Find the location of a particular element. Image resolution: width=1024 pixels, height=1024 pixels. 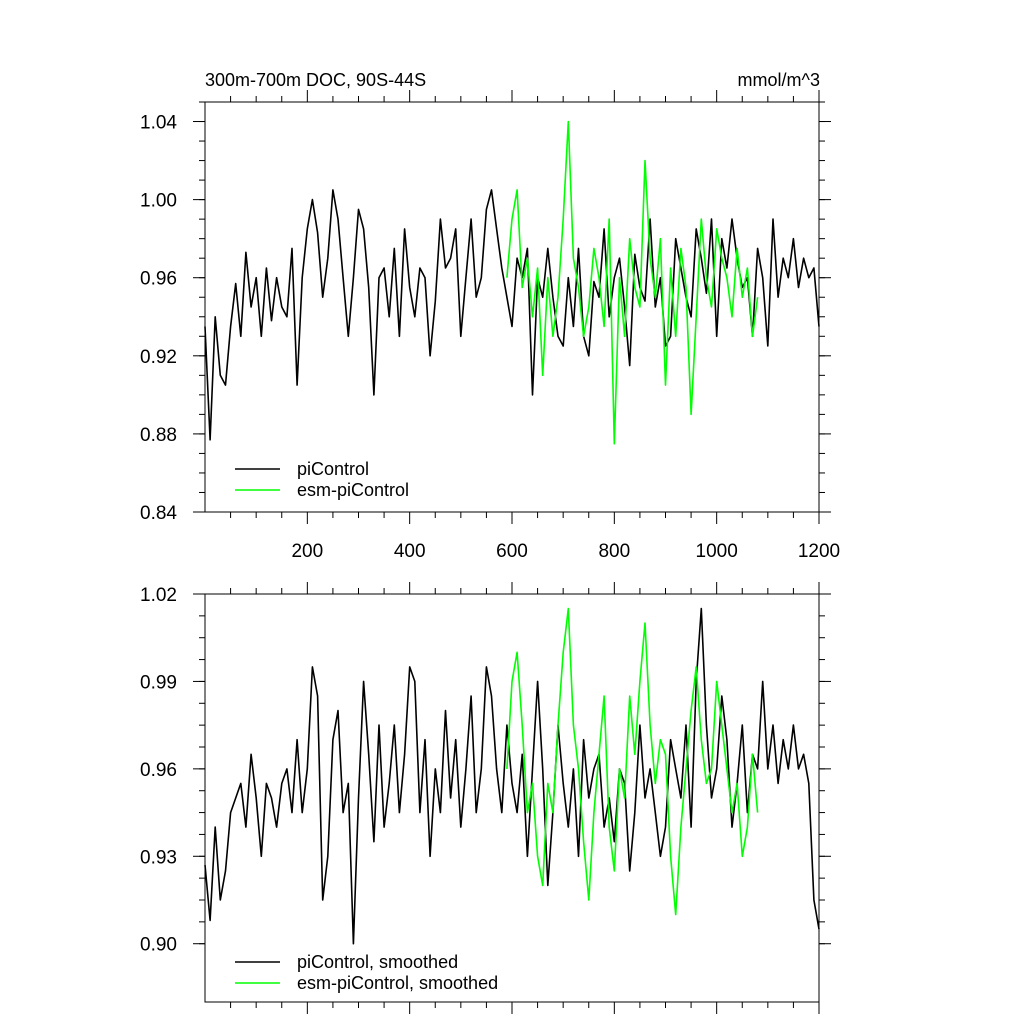

bottom-ytick-label: 0.96 is located at coordinates (158, 770).